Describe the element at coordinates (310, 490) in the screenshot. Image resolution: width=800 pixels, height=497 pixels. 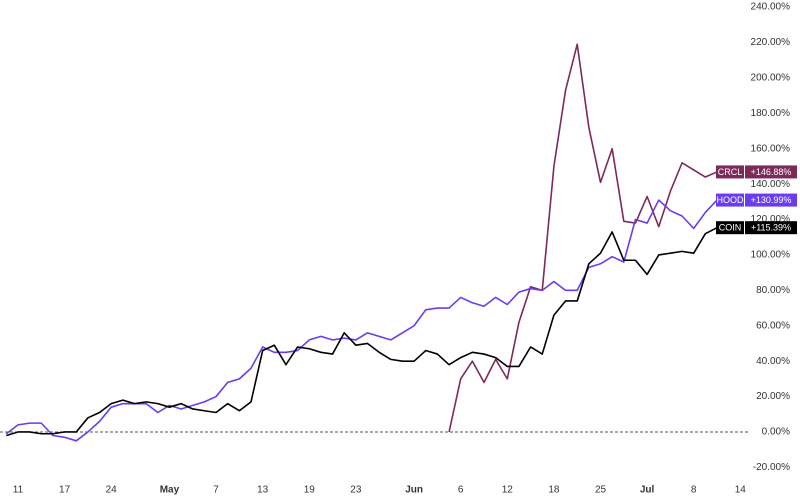
I see `x-tick-label: 19` at that location.